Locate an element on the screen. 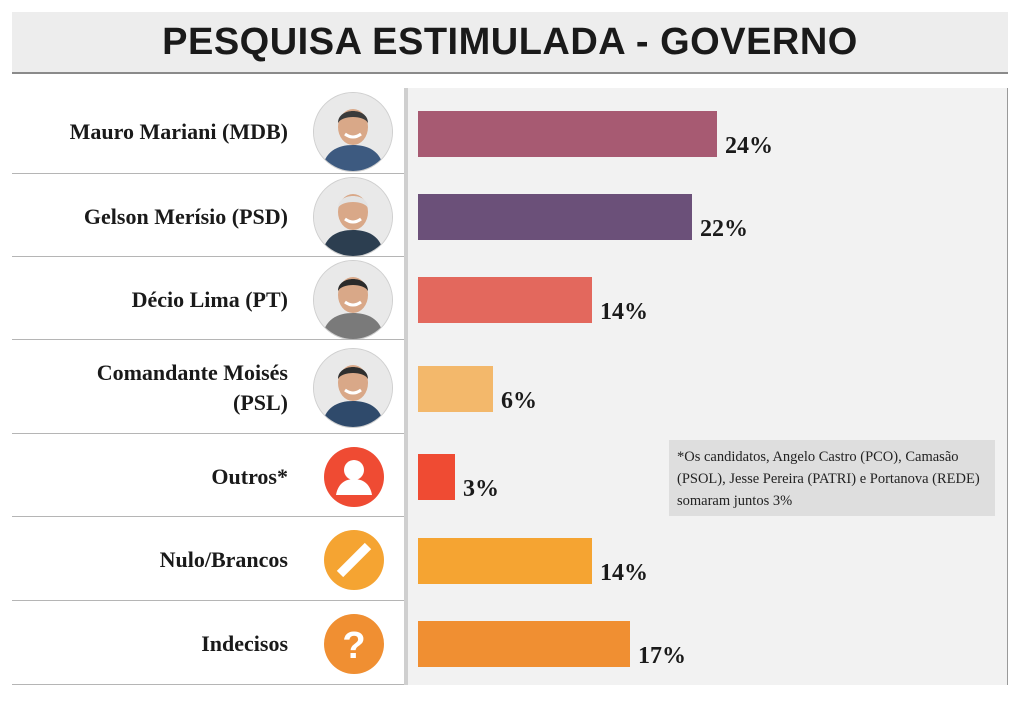 The image size is (1024, 705). data-label: 17% is located at coordinates (662, 656).